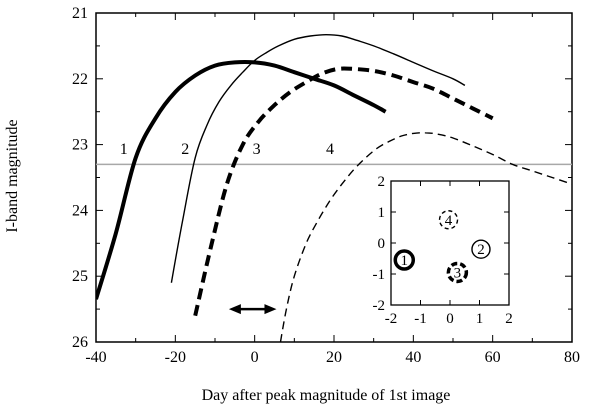 The image size is (598, 409). I want to click on curve-labels: 1 2 3 4, so click(227, 149).